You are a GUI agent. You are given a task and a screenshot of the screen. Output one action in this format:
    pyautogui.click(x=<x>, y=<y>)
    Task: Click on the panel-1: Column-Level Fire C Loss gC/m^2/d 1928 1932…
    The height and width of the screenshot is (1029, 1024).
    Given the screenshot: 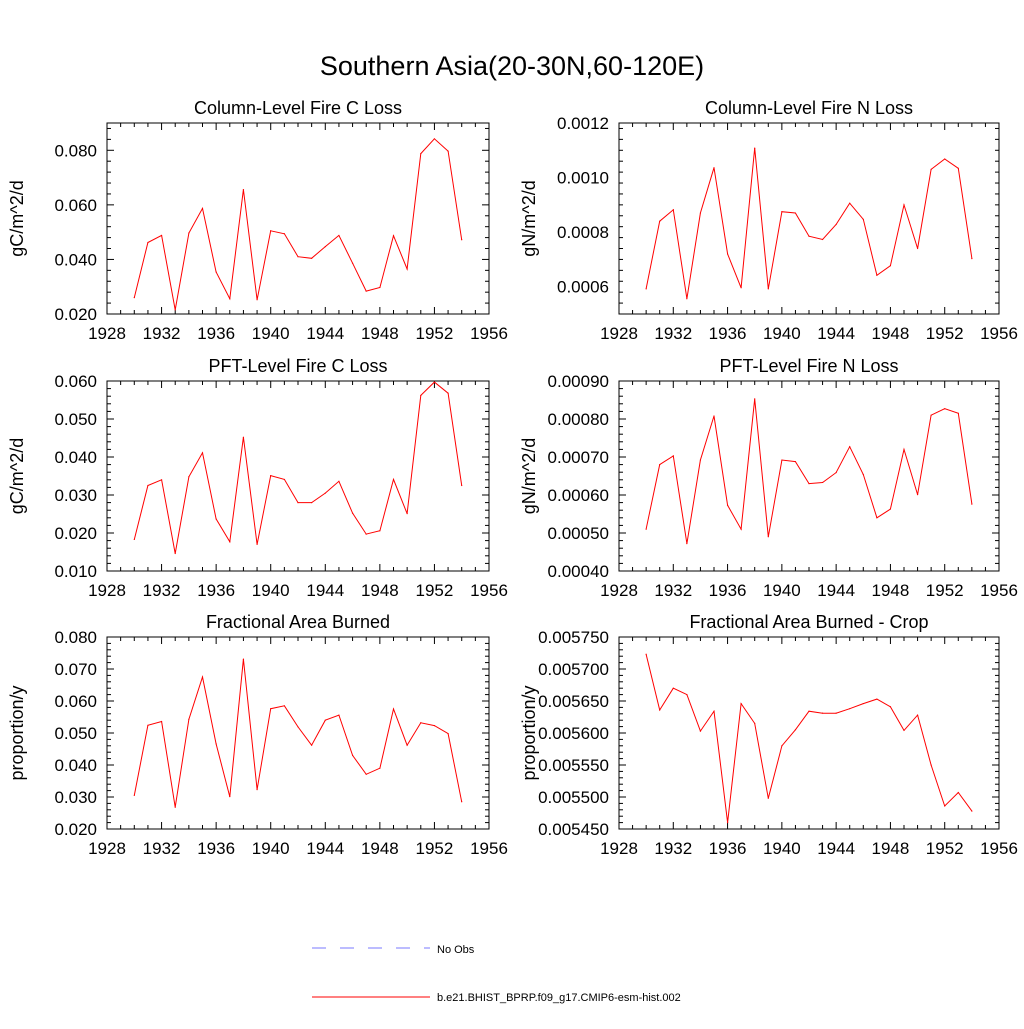 What is the action you would take?
    pyautogui.click(x=257, y=220)
    